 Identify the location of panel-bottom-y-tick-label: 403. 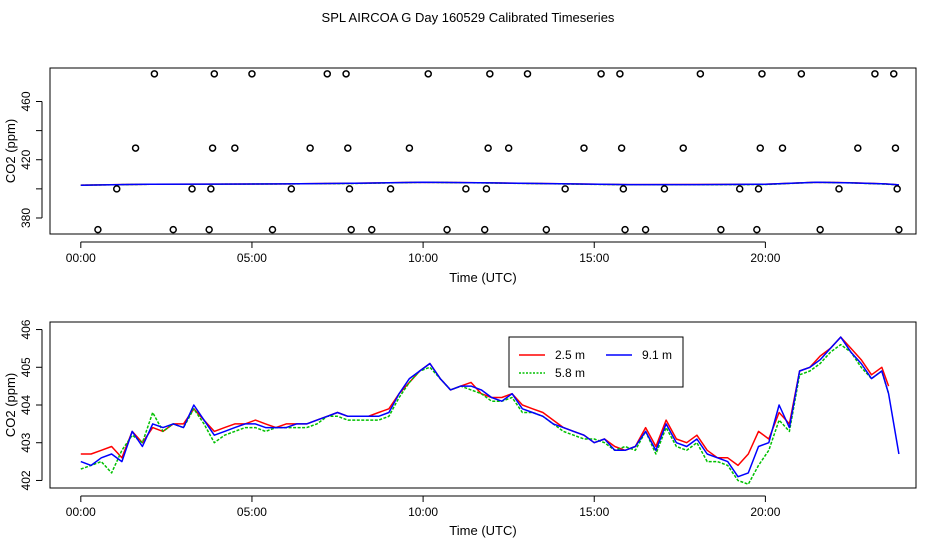
(26, 442).